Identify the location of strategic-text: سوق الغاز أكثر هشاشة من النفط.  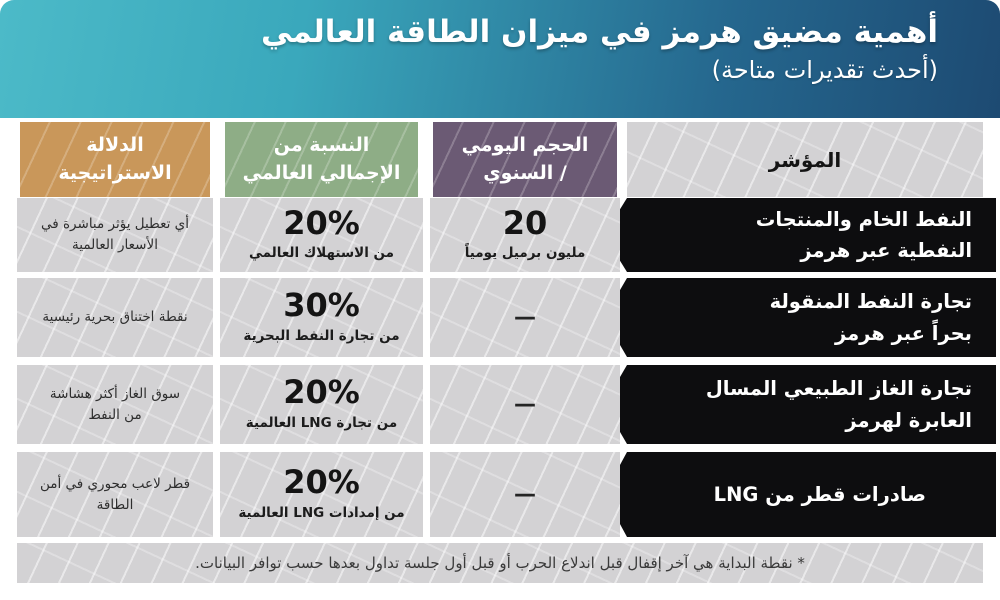
(115, 404).